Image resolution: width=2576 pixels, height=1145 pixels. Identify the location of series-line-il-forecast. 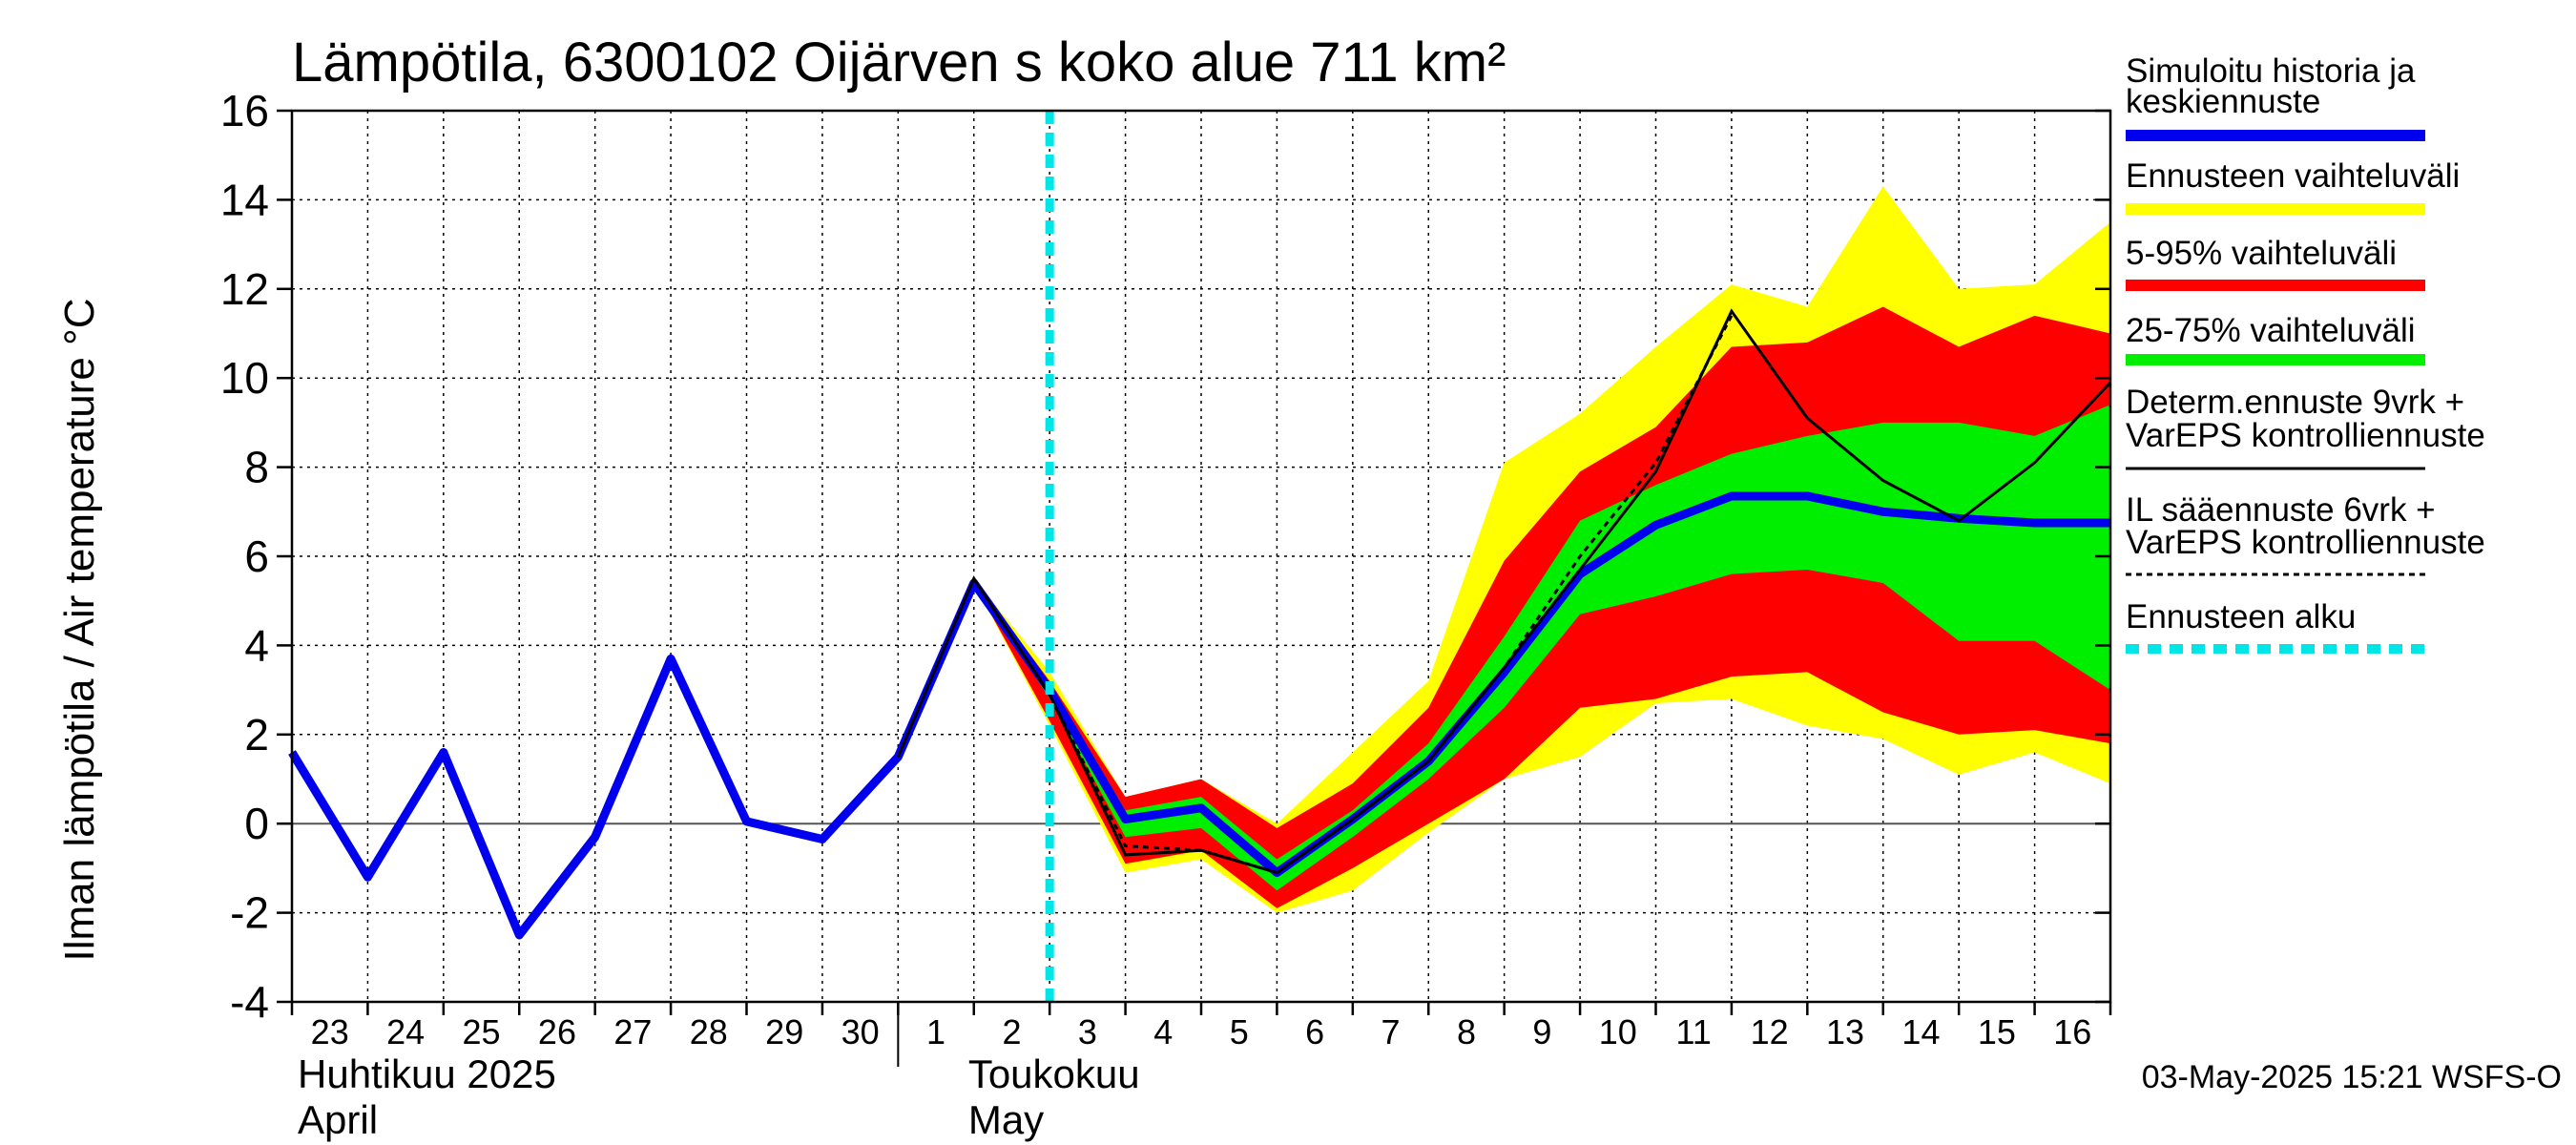
(1353, 595).